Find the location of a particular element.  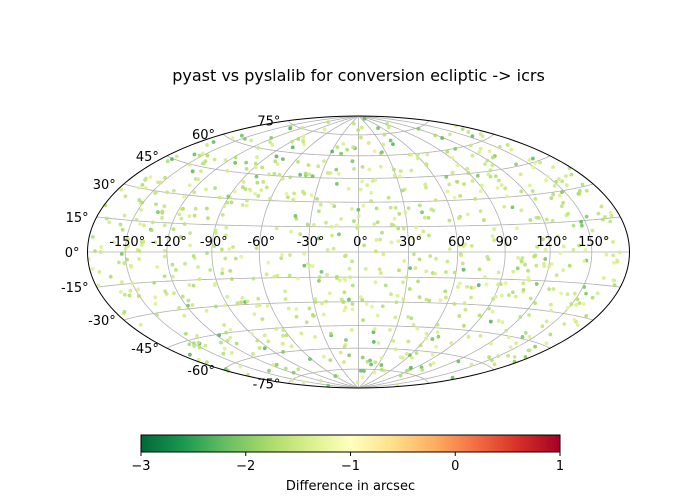

lon-tick-label: -120° is located at coordinates (169, 242).